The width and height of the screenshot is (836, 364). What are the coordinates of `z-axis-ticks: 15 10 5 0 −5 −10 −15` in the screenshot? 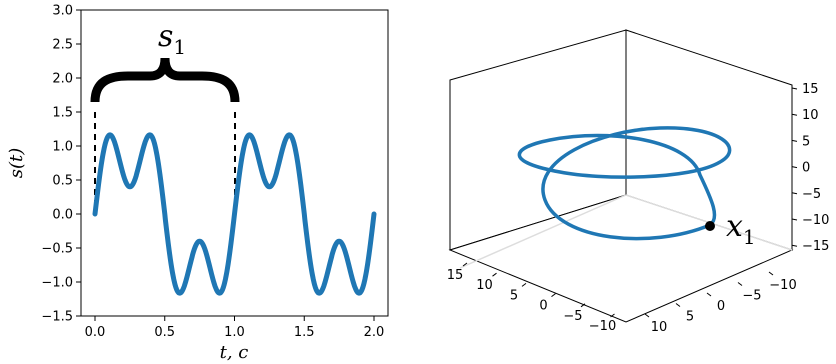 It's located at (810, 168).